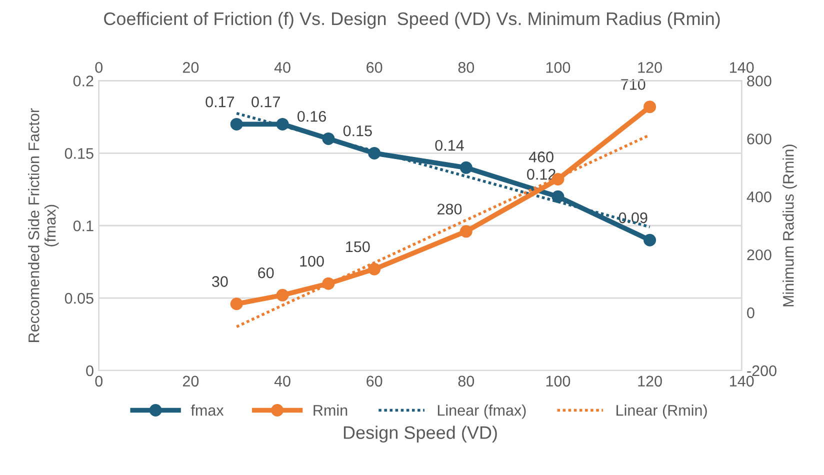  Describe the element at coordinates (331, 410) in the screenshot. I see `legend-label: Rmin` at that location.